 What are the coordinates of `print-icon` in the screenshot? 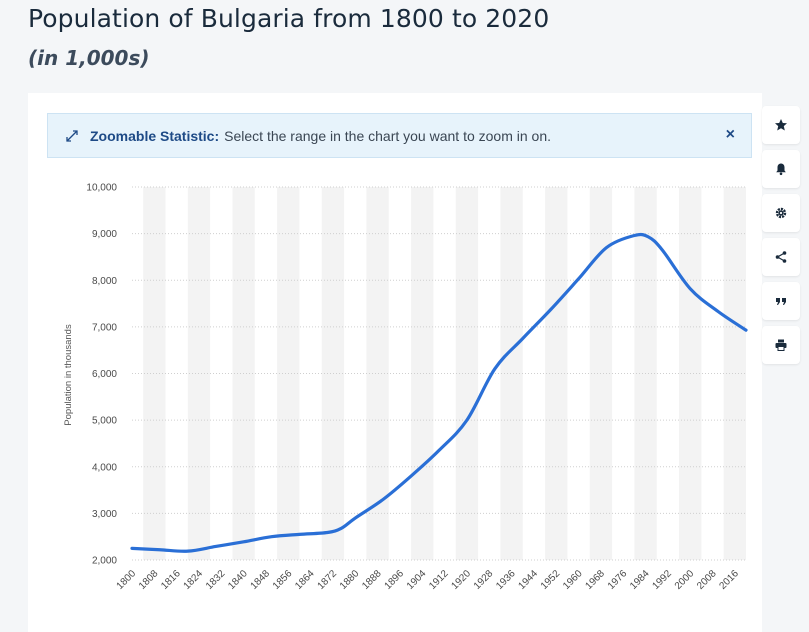 It's located at (781, 345).